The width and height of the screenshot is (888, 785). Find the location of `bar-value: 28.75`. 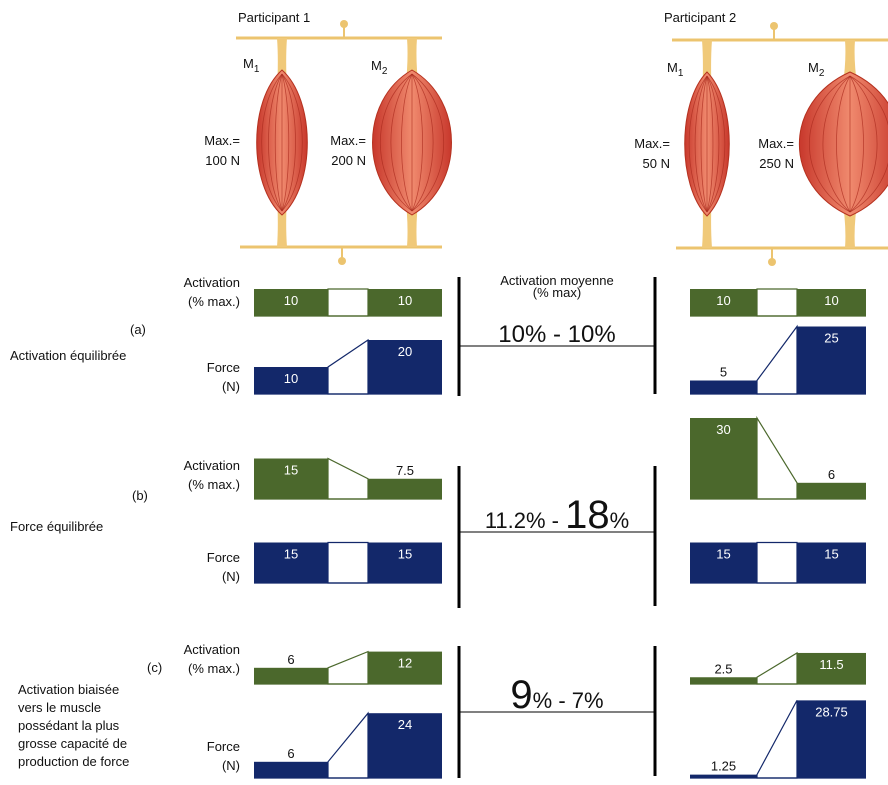

bar-value: 28.75 is located at coordinates (831, 711).